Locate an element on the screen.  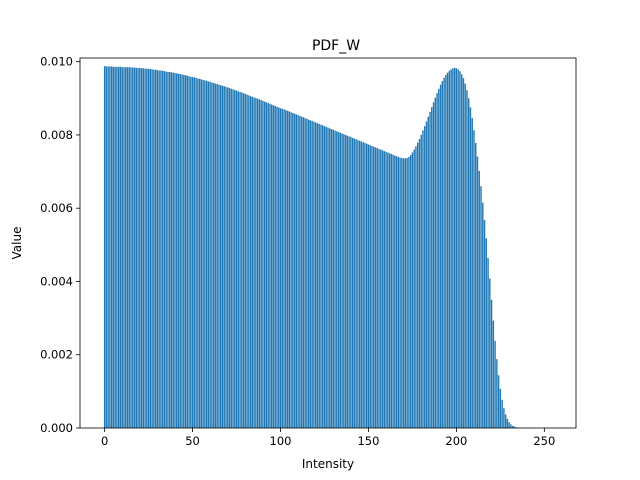
x-tick-label: 50 is located at coordinates (192, 441).